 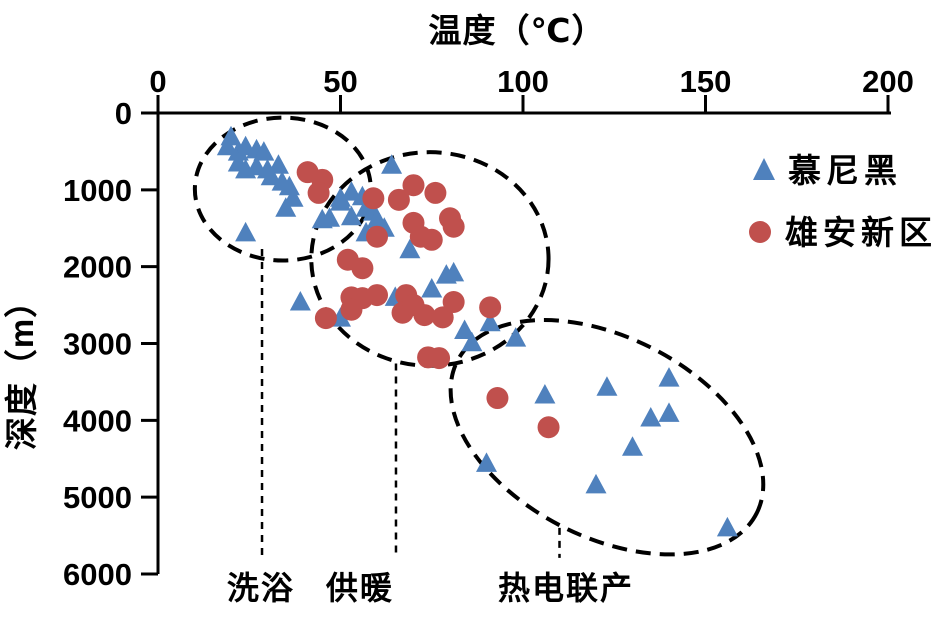 What do you see at coordinates (861, 232) in the screenshot?
I see `legend-xiongan-label: 雄安新区` at bounding box center [861, 232].